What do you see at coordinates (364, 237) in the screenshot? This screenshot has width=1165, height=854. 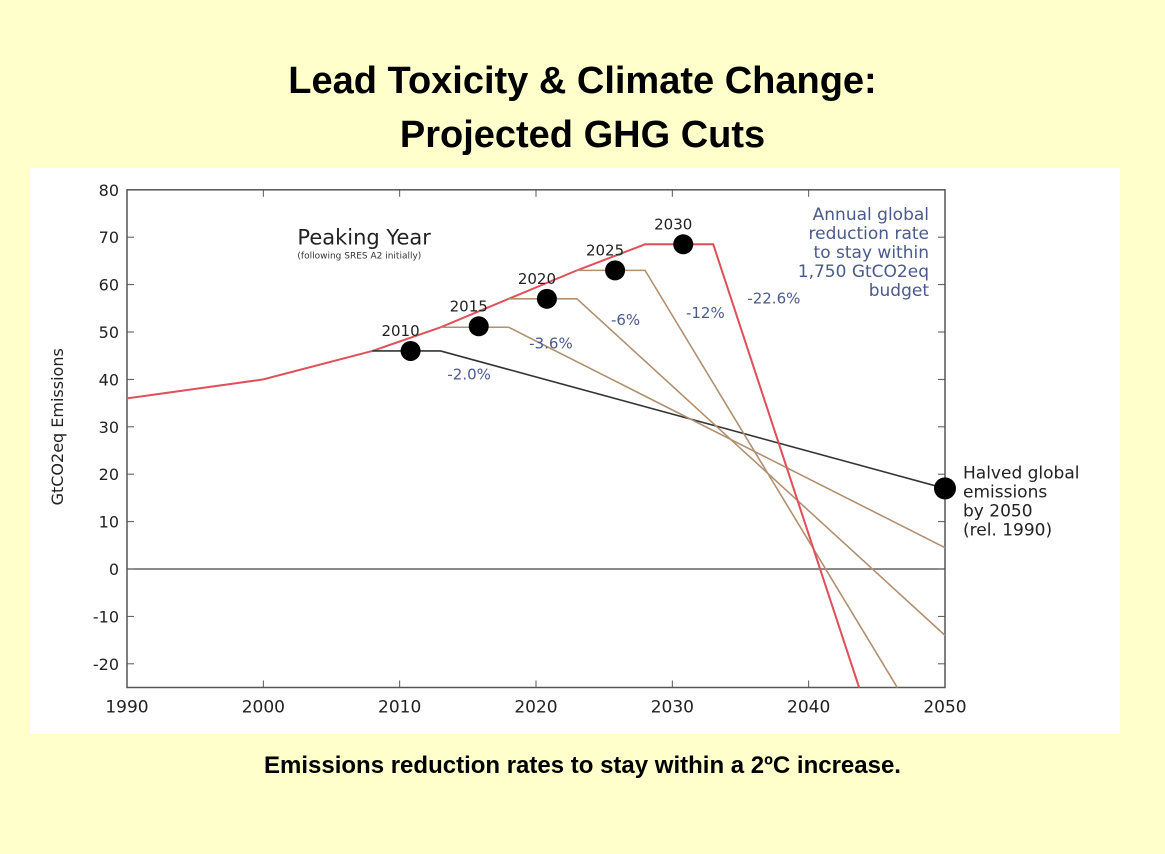 I see `chart-title: Peaking Year` at bounding box center [364, 237].